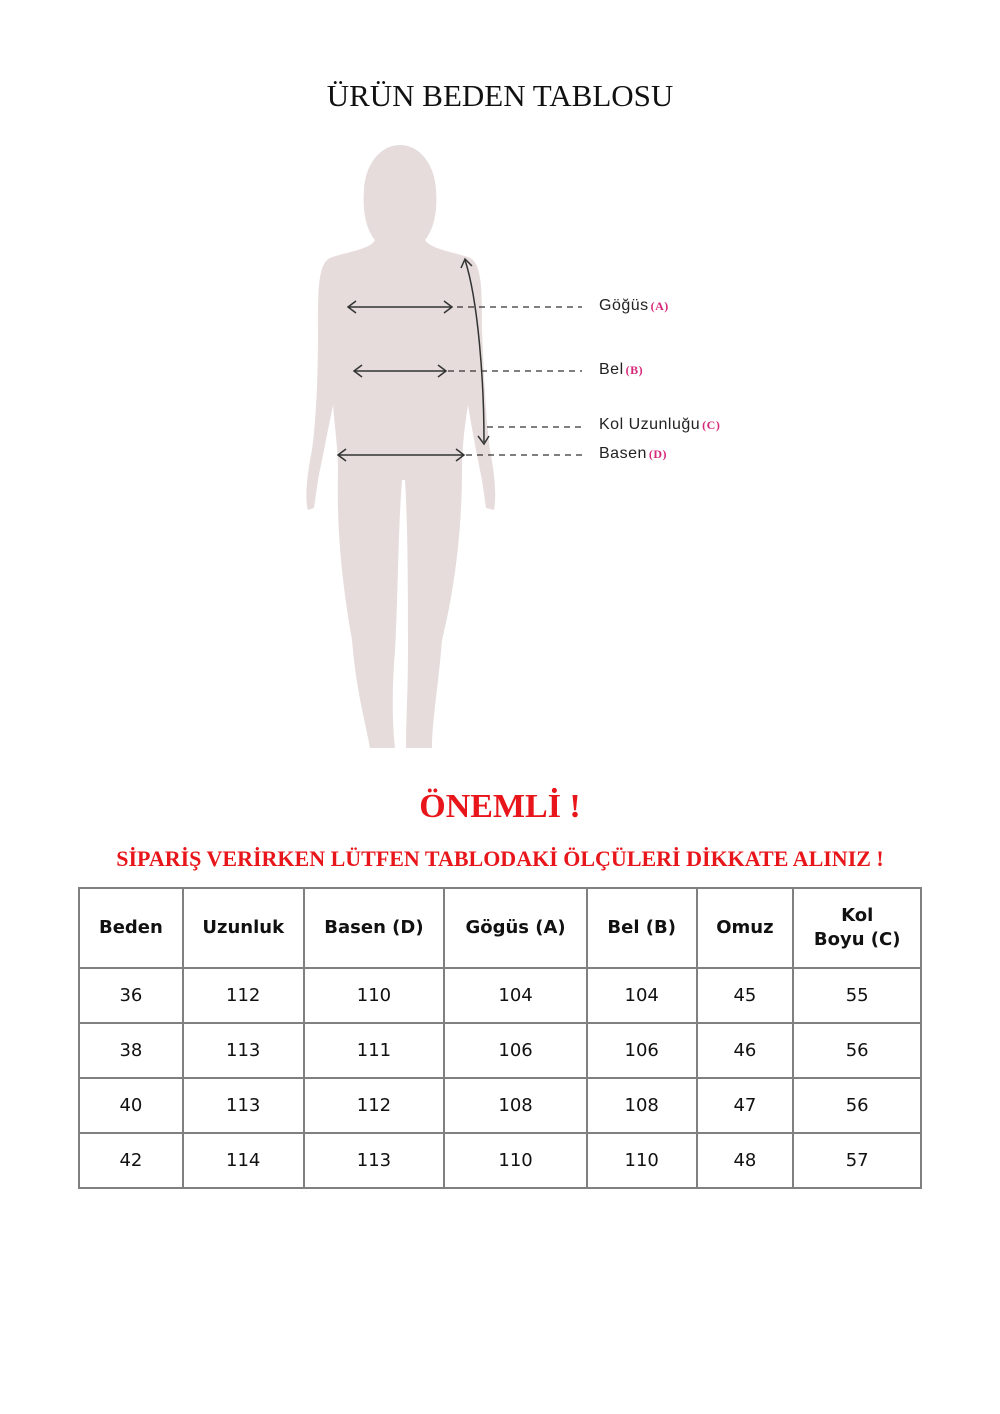  What do you see at coordinates (374, 928) in the screenshot?
I see `header-basen: Basen (D)` at bounding box center [374, 928].